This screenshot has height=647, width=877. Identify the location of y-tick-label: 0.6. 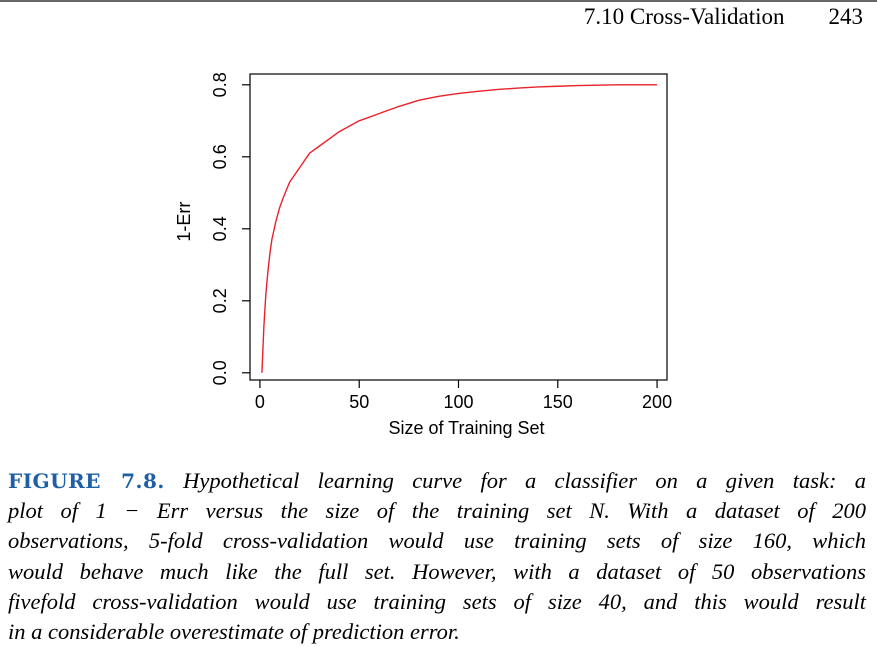
(220, 156).